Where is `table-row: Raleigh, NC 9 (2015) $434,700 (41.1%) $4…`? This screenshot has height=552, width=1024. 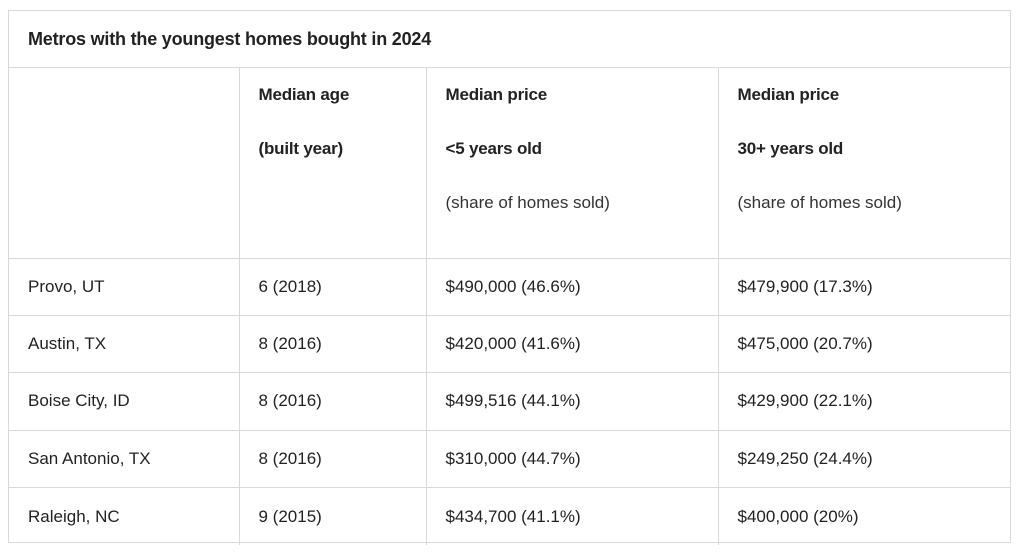 table-row: Raleigh, NC 9 (2015) $434,700 (41.1%) $4… is located at coordinates (509, 516).